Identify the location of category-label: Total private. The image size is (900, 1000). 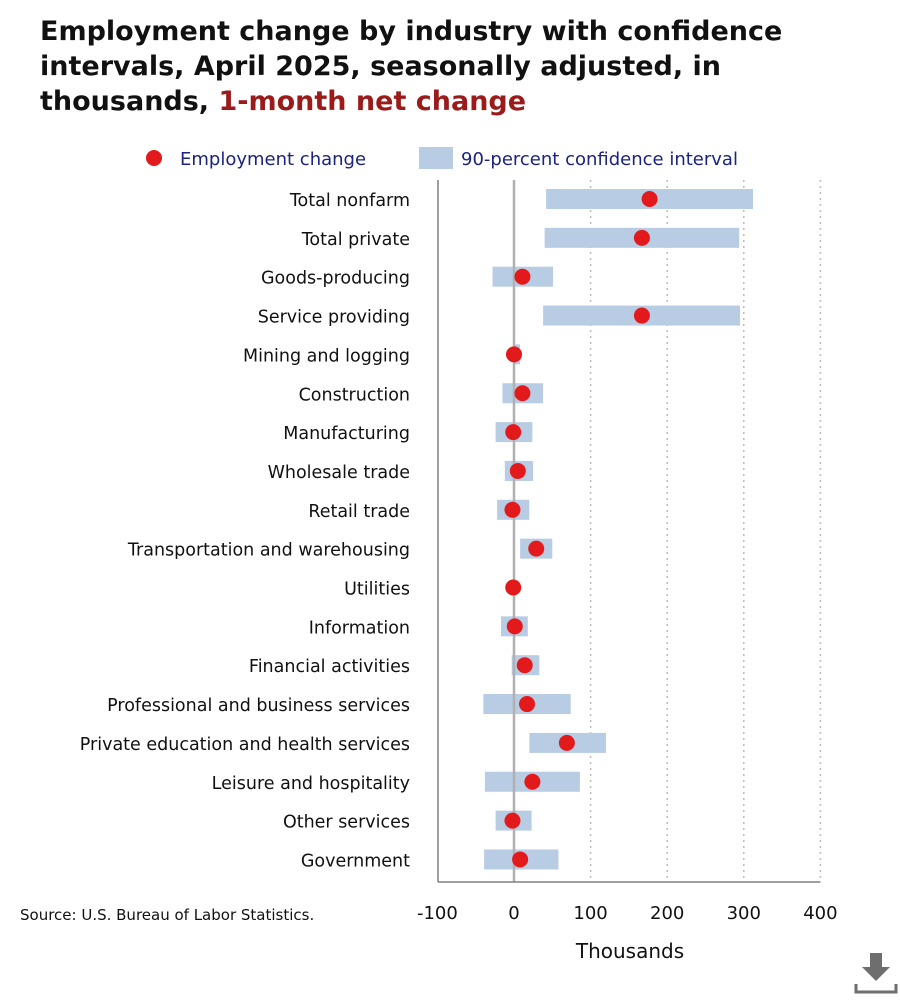
(355, 240).